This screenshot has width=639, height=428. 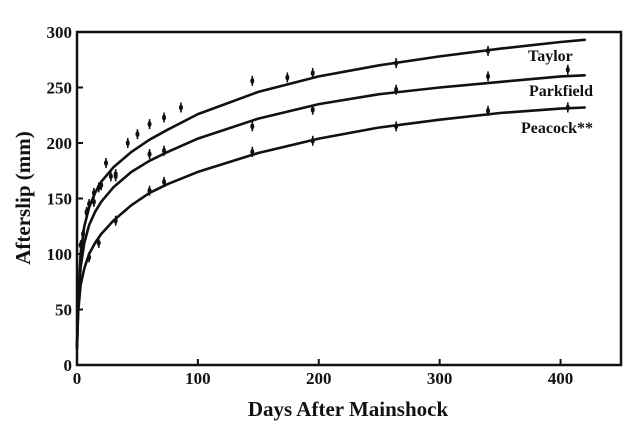 What do you see at coordinates (561, 378) in the screenshot?
I see `x-tick-label: 400` at bounding box center [561, 378].